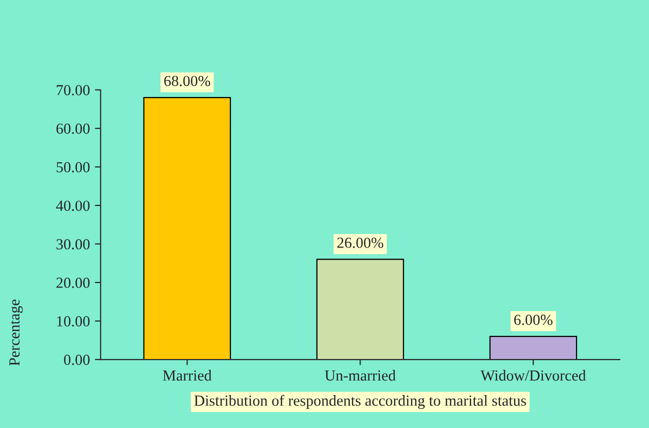  What do you see at coordinates (73, 167) in the screenshot?
I see `y-tick-label: 50.00` at bounding box center [73, 167].